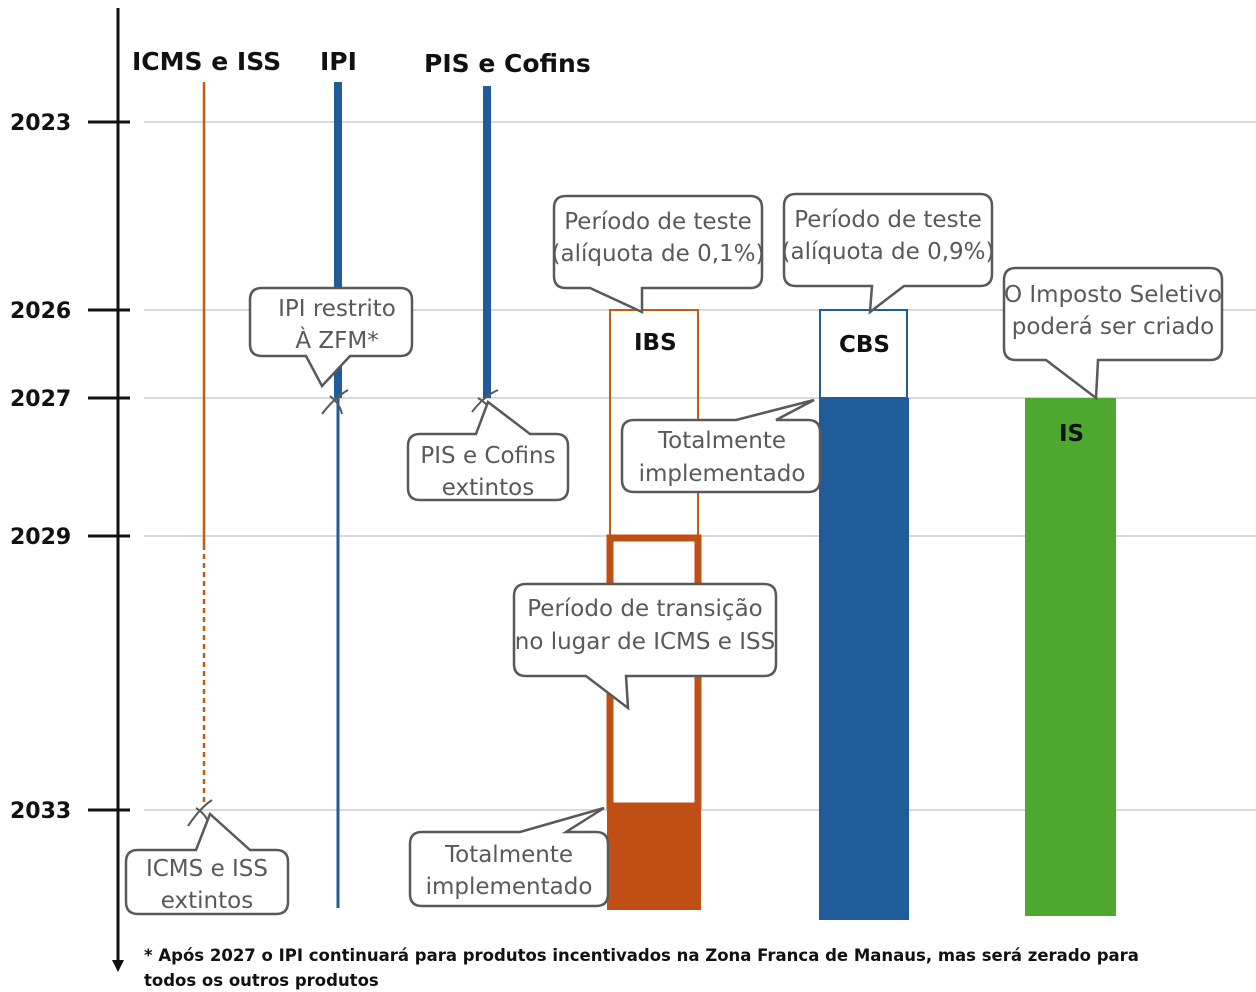 The width and height of the screenshot is (1256, 992). I want to click on is-fill, so click(1070, 657).